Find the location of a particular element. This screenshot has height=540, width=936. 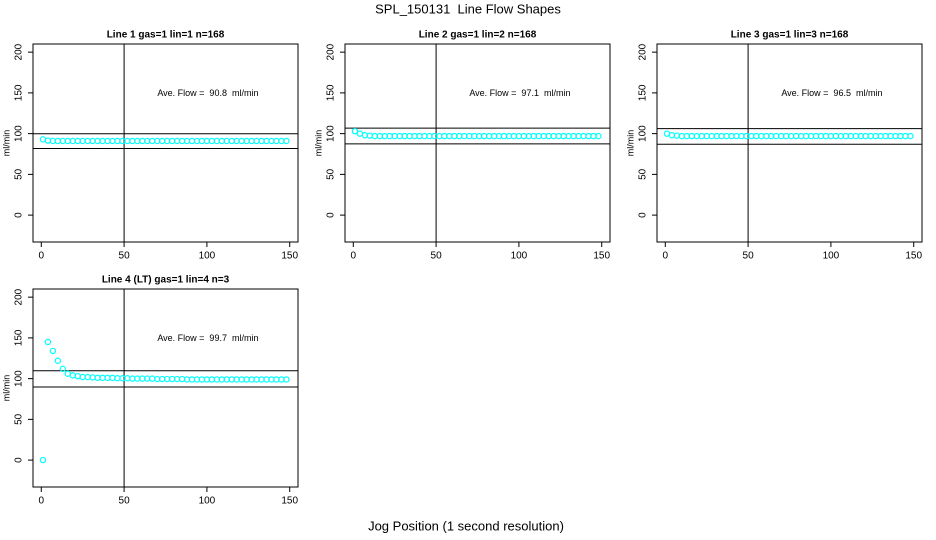

annotation: Ave. Flow = 97.1 ml/min is located at coordinates (519, 93).